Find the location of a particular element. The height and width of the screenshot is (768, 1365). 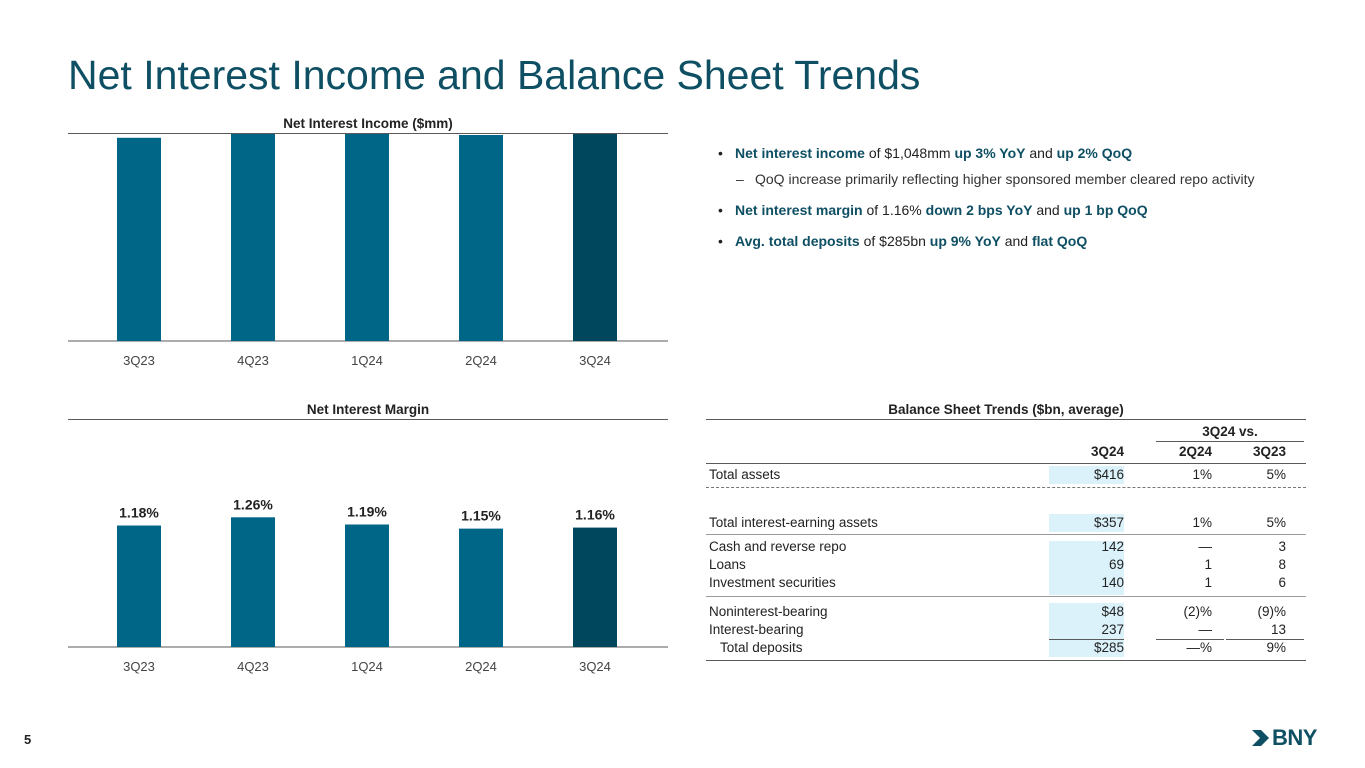

data-label-2Q24: 1.15% is located at coordinates (481, 516).